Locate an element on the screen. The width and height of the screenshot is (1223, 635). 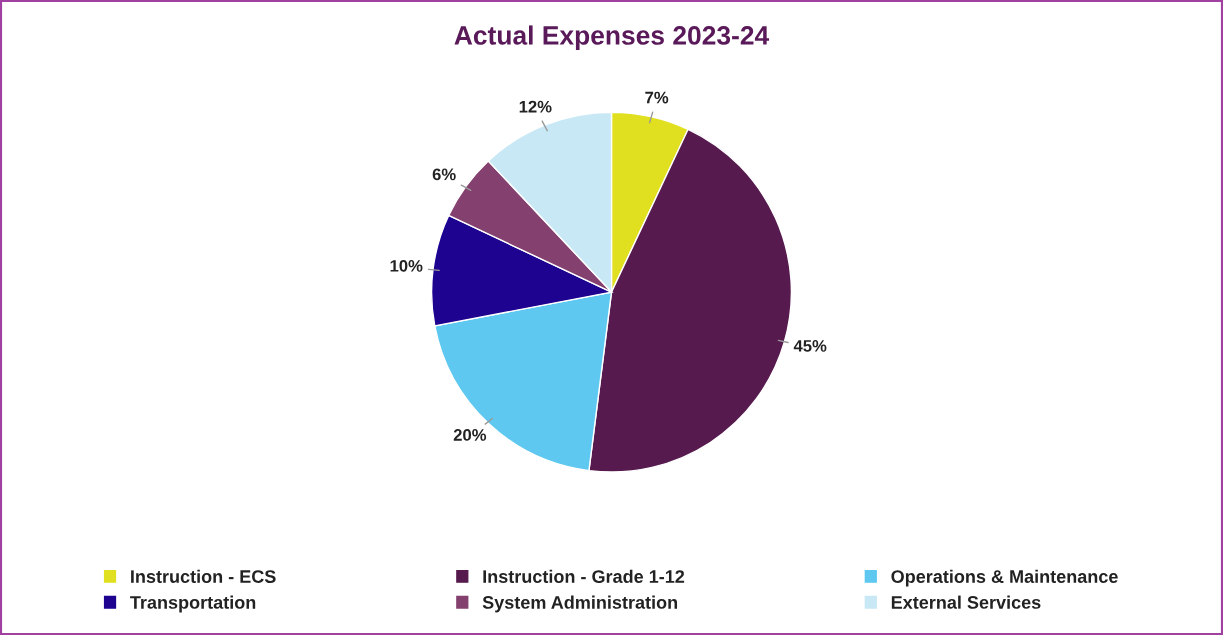
legend-label: Instruction - Grade 1-12 is located at coordinates (584, 576).